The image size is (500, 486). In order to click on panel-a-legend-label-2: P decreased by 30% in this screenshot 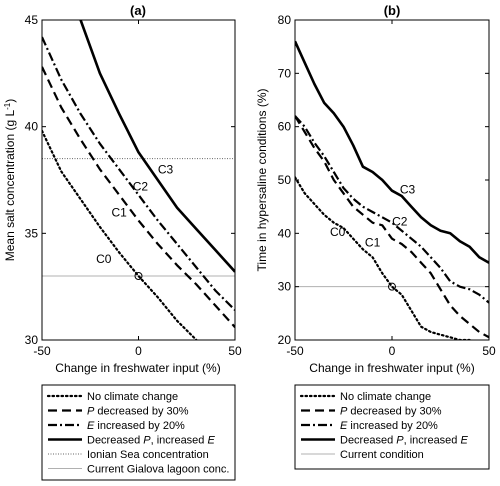, I will do `click(138, 412)`.